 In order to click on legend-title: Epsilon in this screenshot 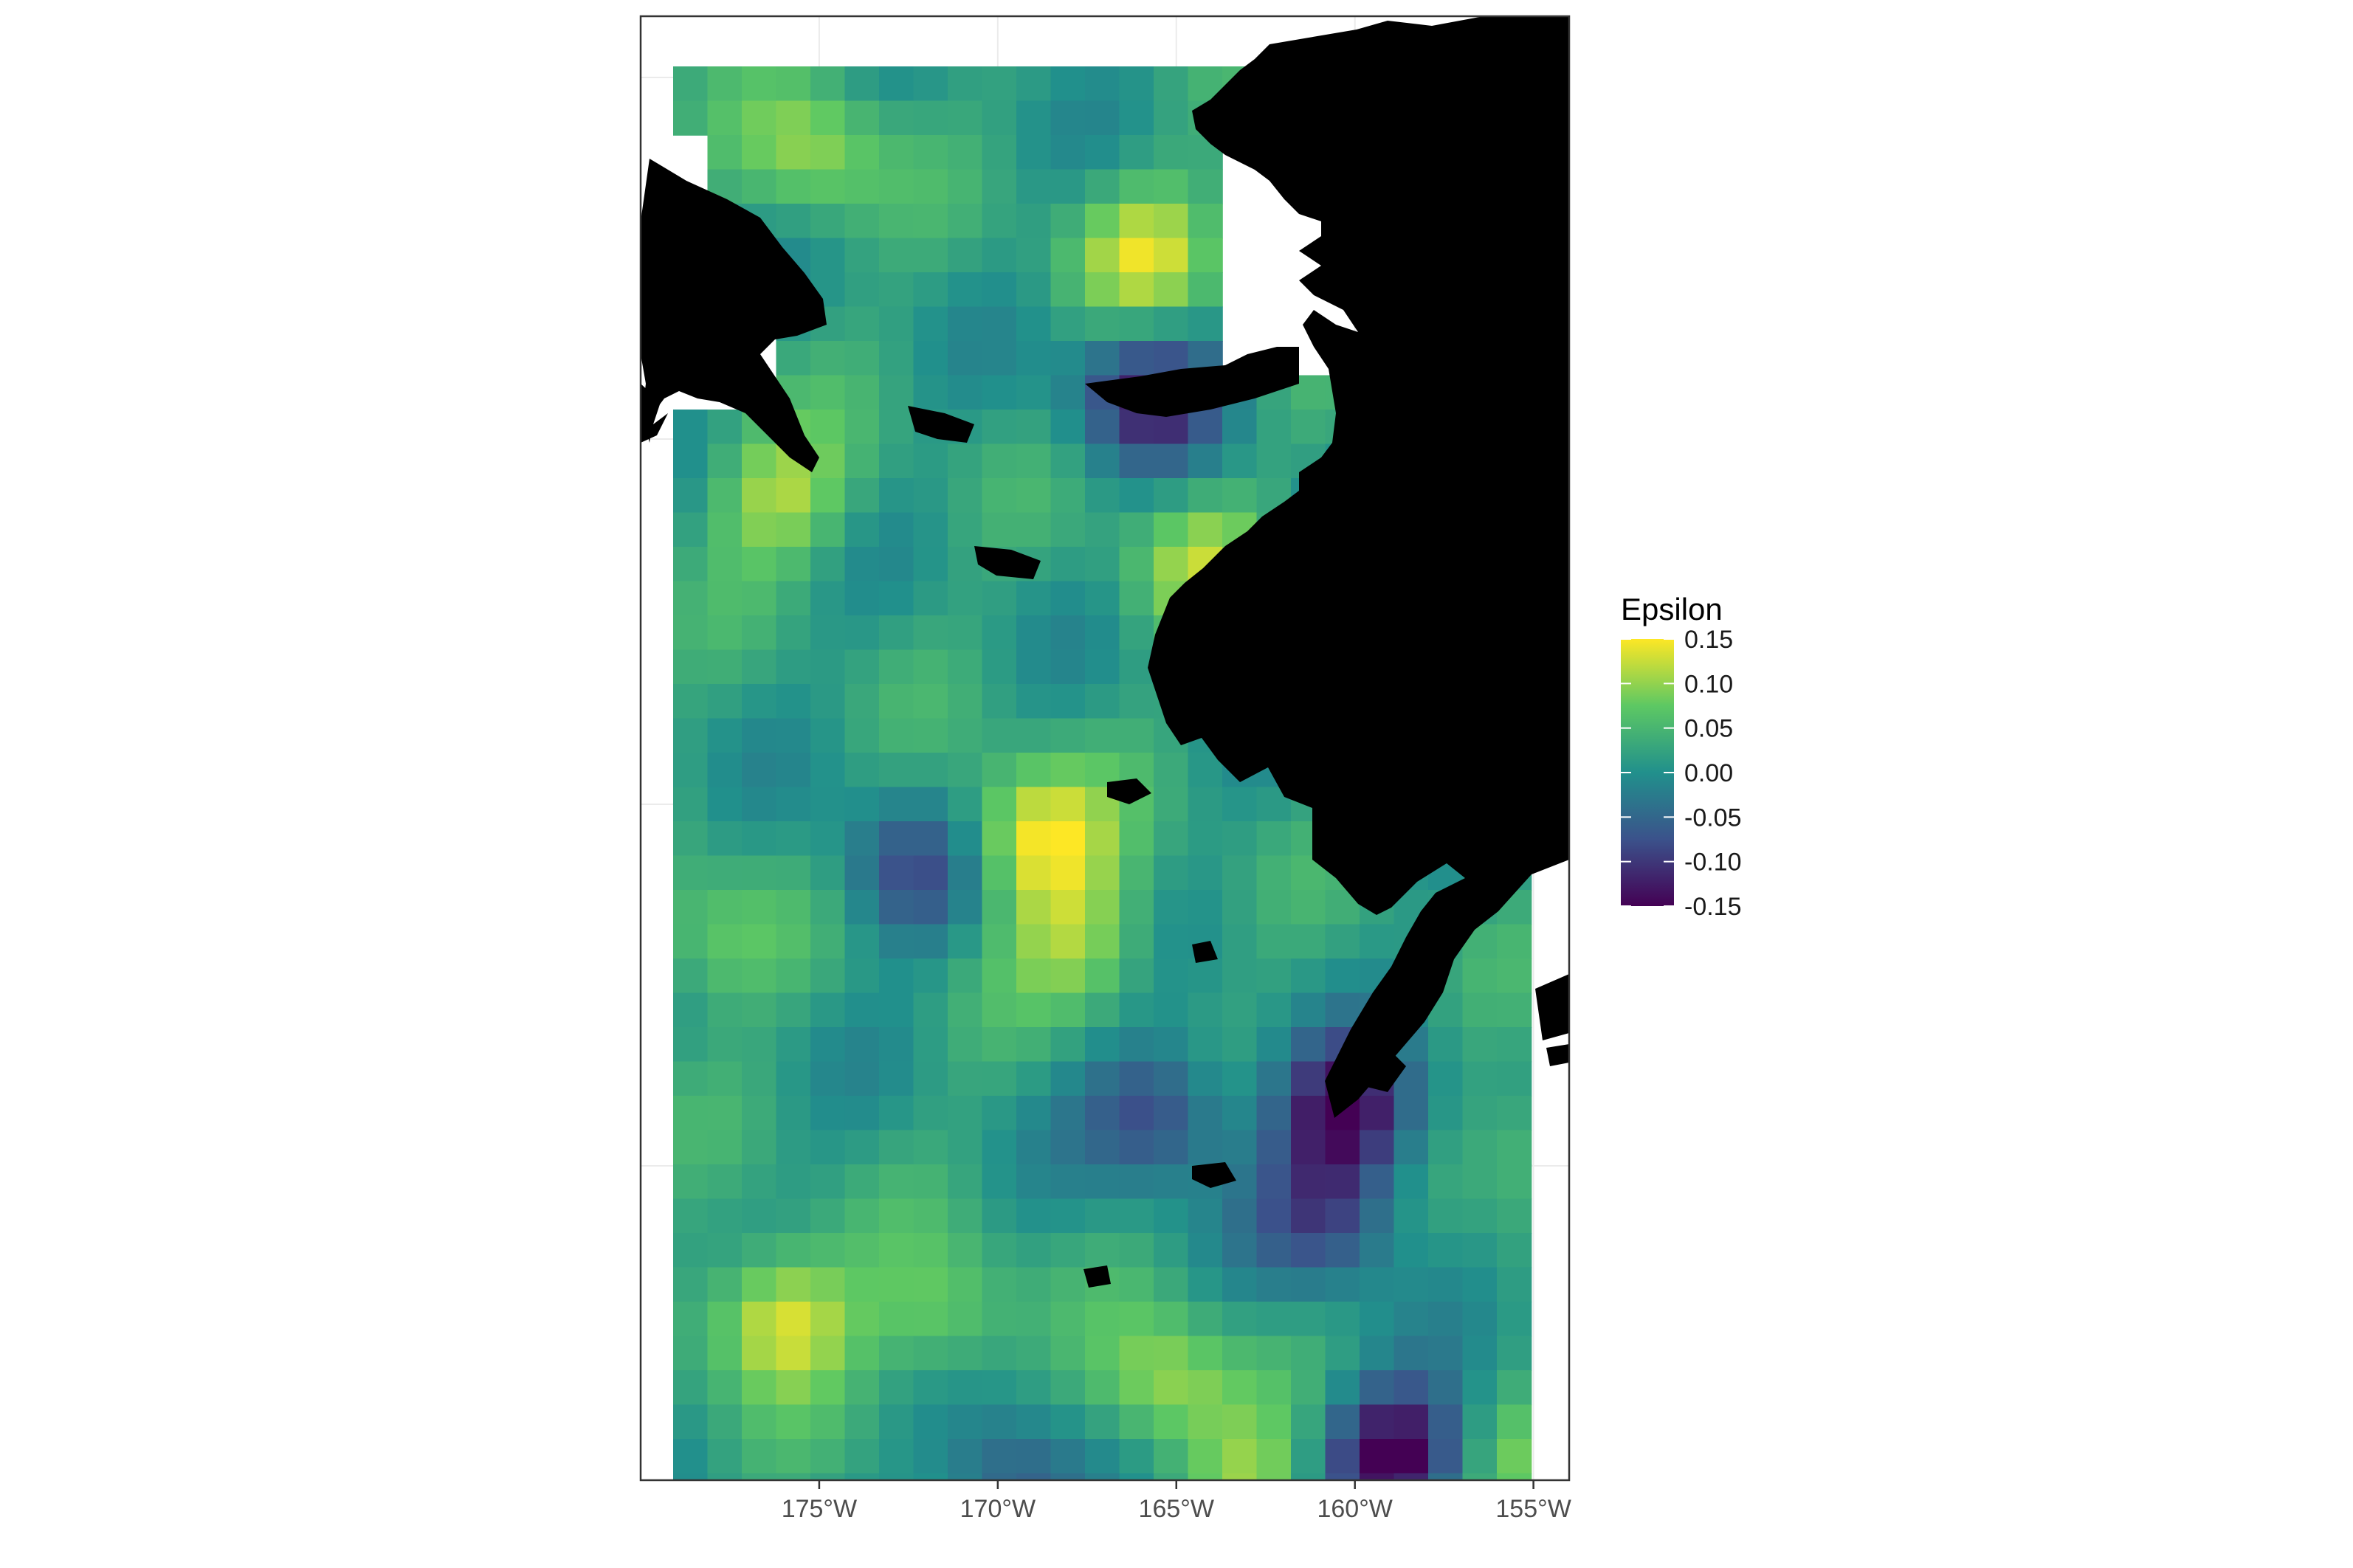, I will do `click(1672, 609)`.